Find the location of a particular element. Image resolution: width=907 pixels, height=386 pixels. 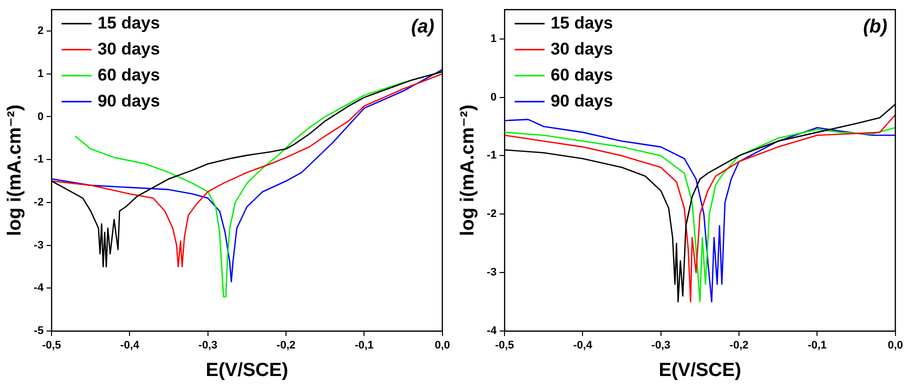

annotation: (b) is located at coordinates (875, 27).